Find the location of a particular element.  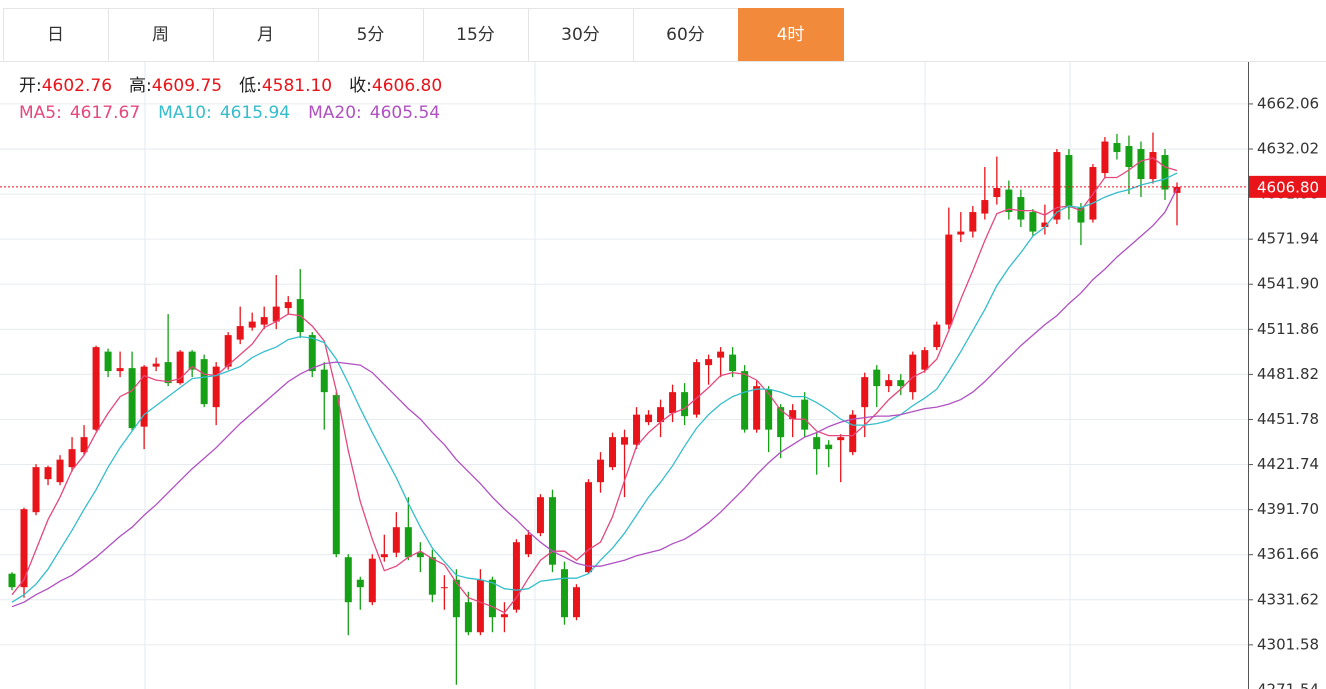

tab-label: 月 is located at coordinates (265, 35).